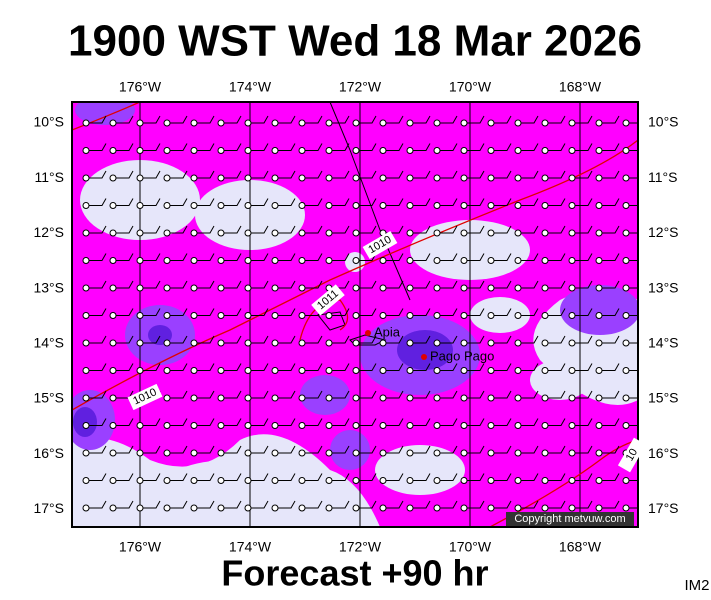 This screenshot has width=711, height=600. What do you see at coordinates (569, 519) in the screenshot?
I see `copyright: Copyright metvuw.com` at bounding box center [569, 519].